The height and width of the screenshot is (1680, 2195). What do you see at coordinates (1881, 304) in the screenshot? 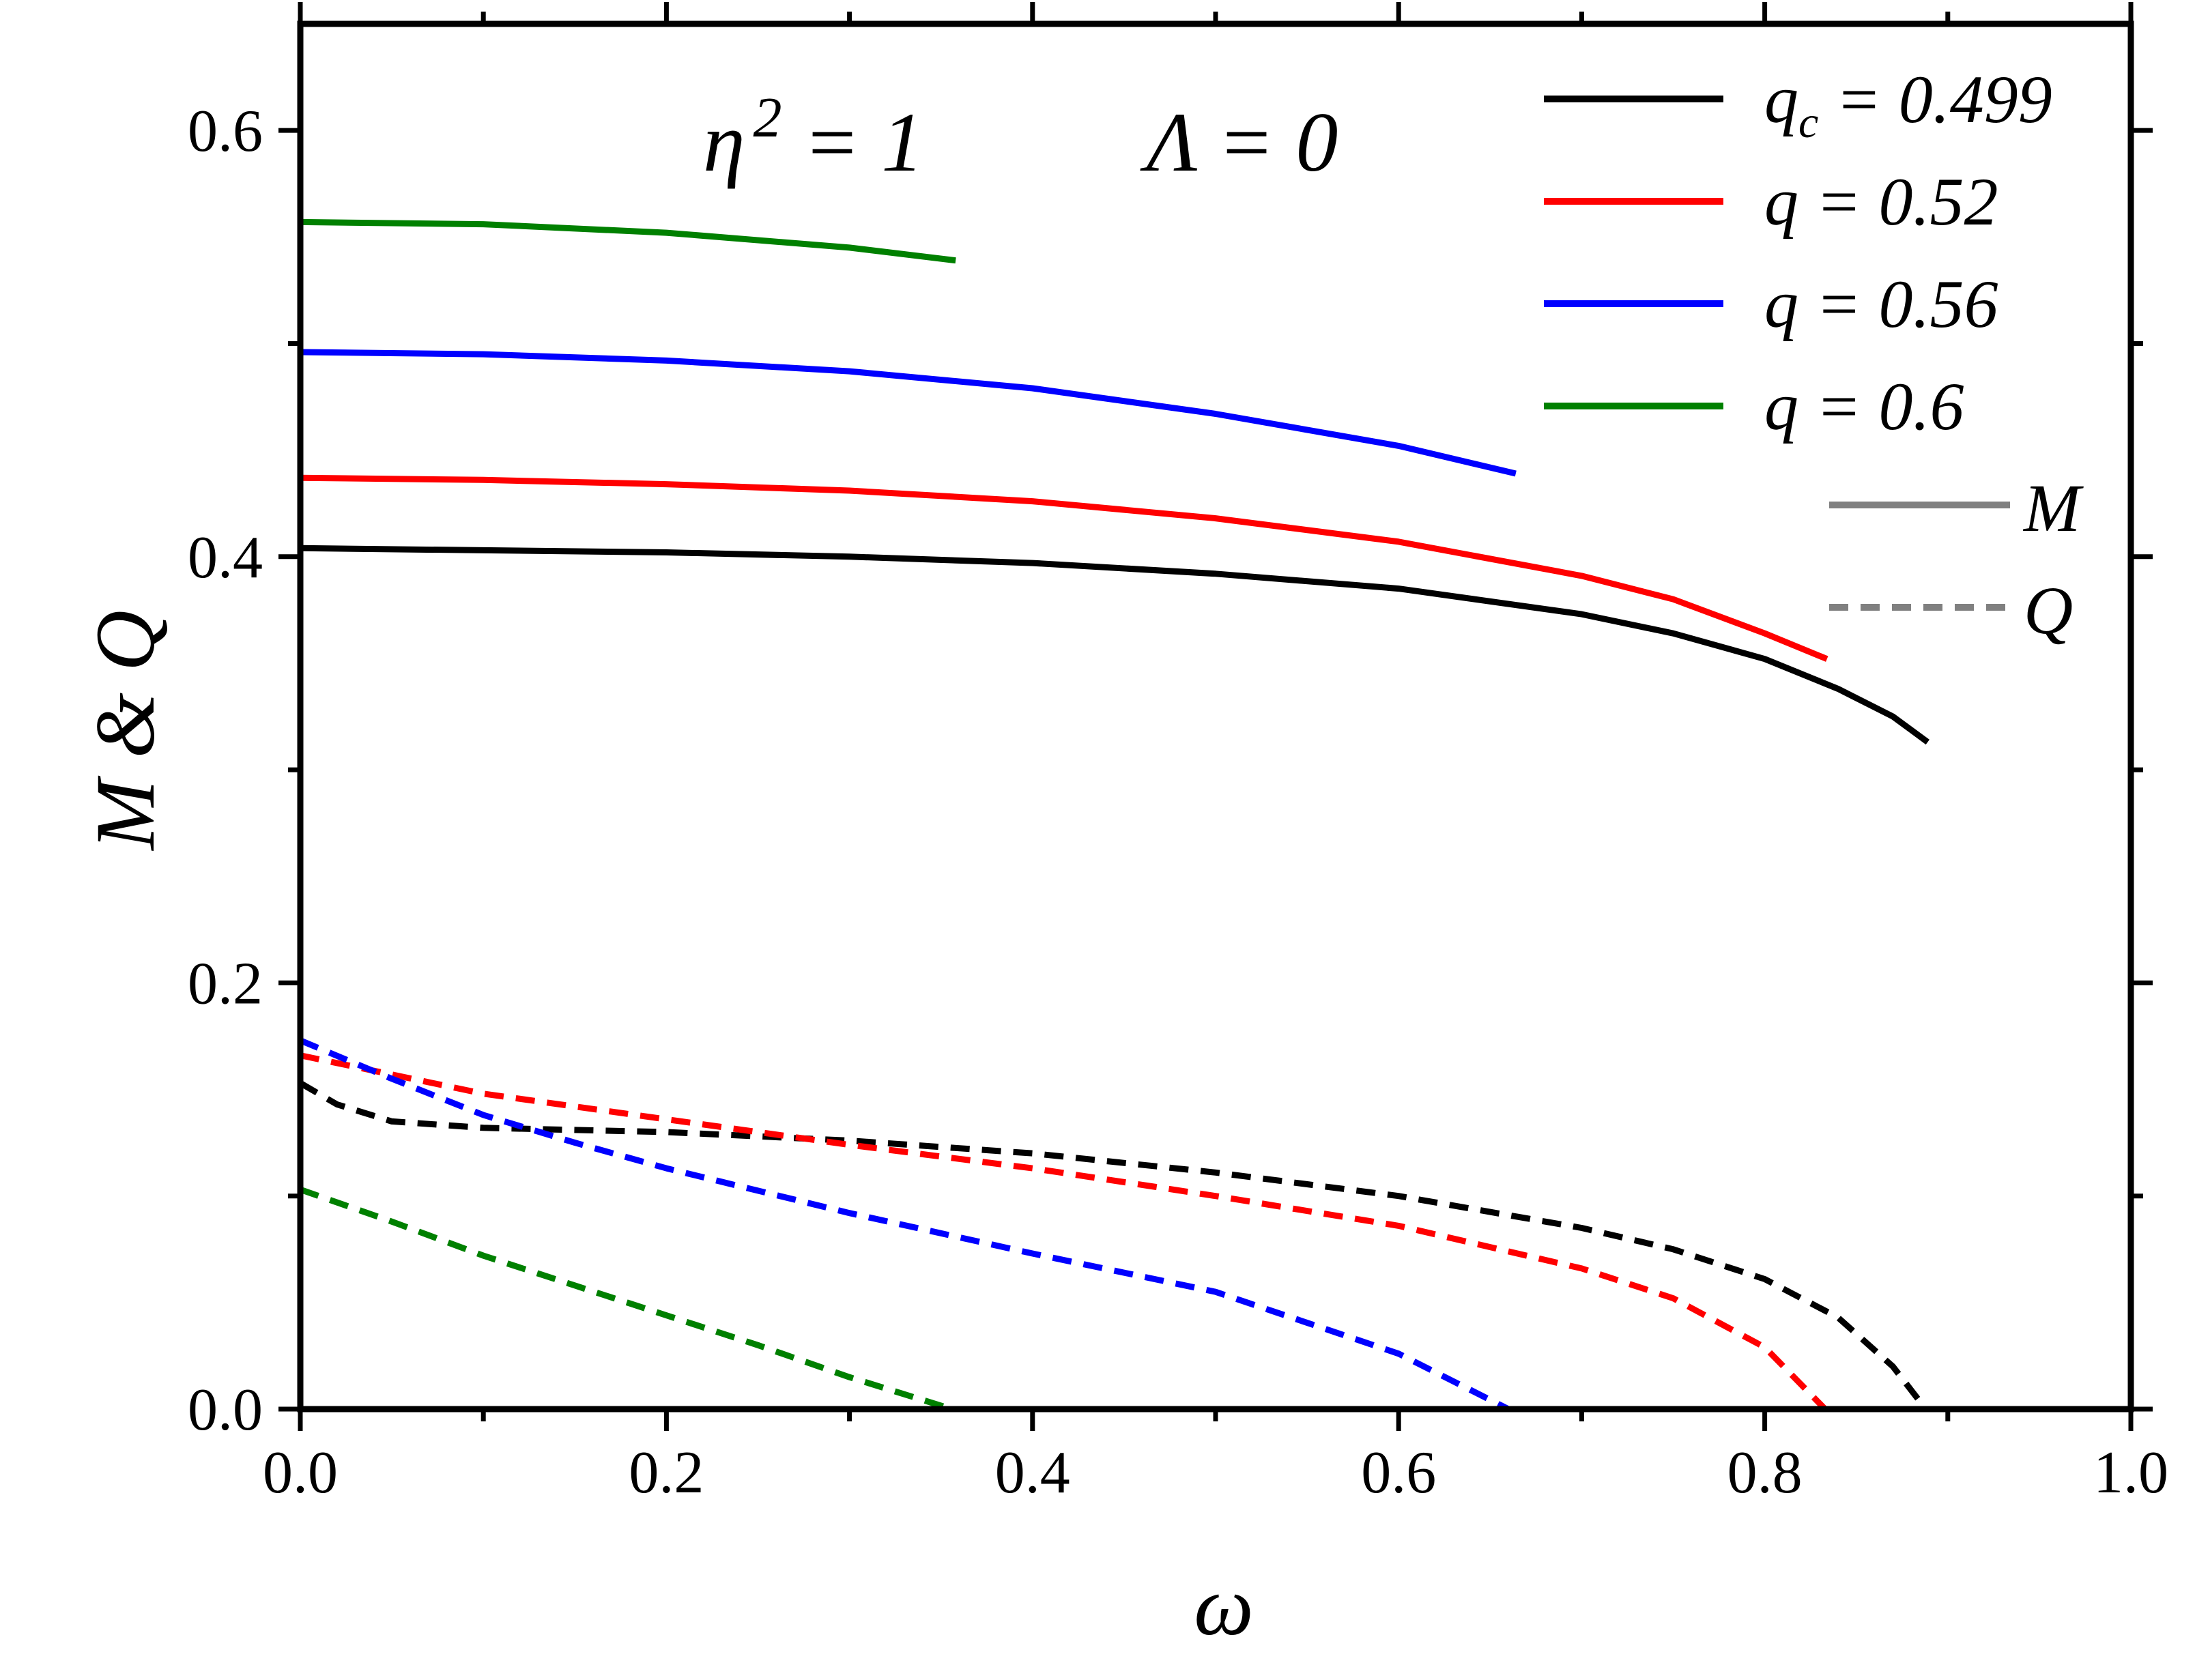
I see `legend-label: q = 0.56` at bounding box center [1881, 304].